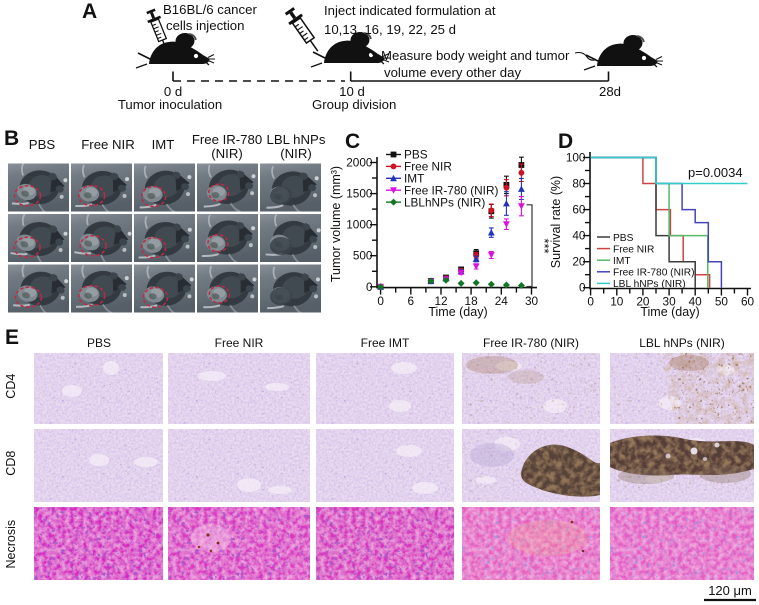  Describe the element at coordinates (336, 224) in the screenshot. I see `svg-text: Tumor volume (mm³)` at that location.